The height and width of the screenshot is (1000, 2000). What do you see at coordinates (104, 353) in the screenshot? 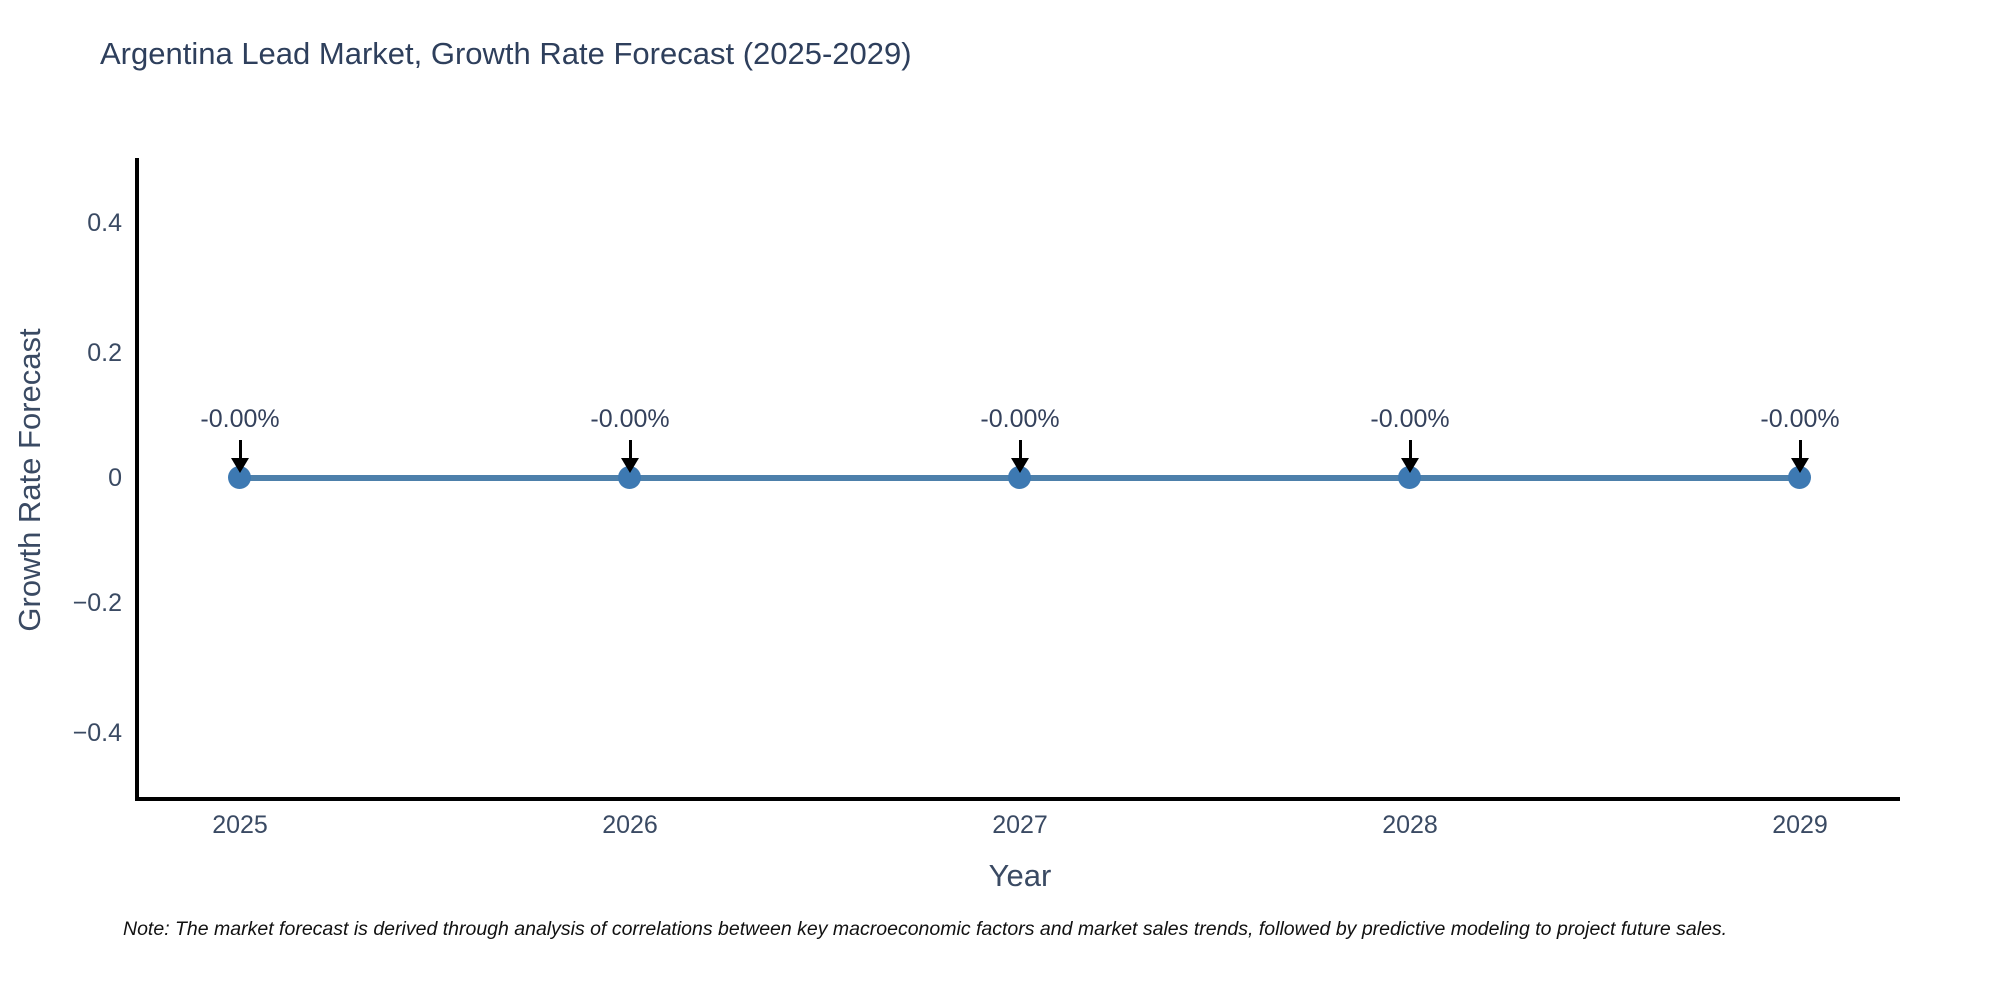
I see `y-tick-label: 0.2` at bounding box center [104, 353].